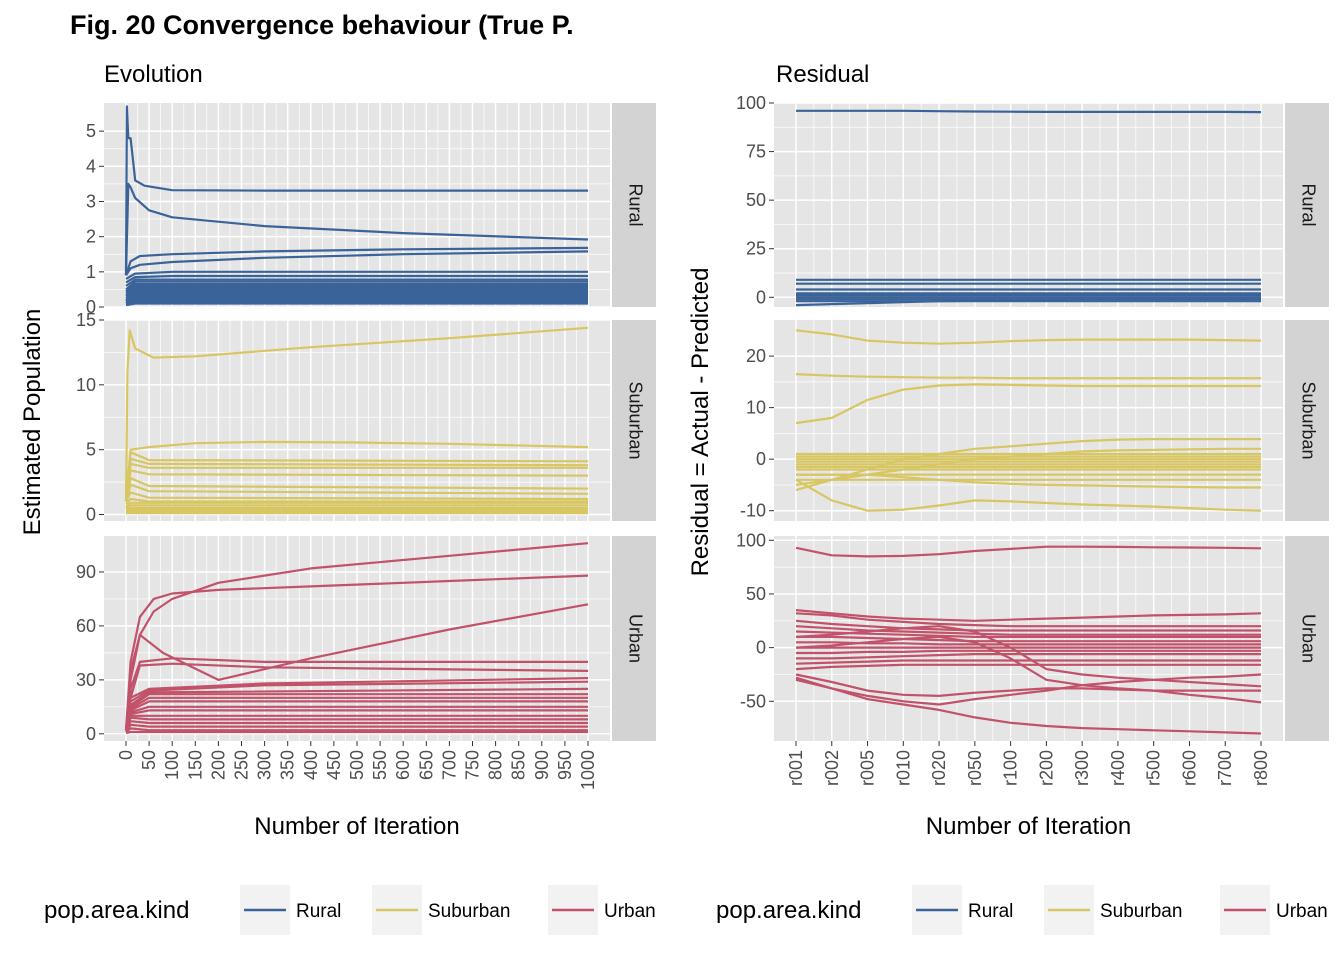 Image resolution: width=1344 pixels, height=960 pixels. I want to click on x-tick-label: 250, so click(242, 765).